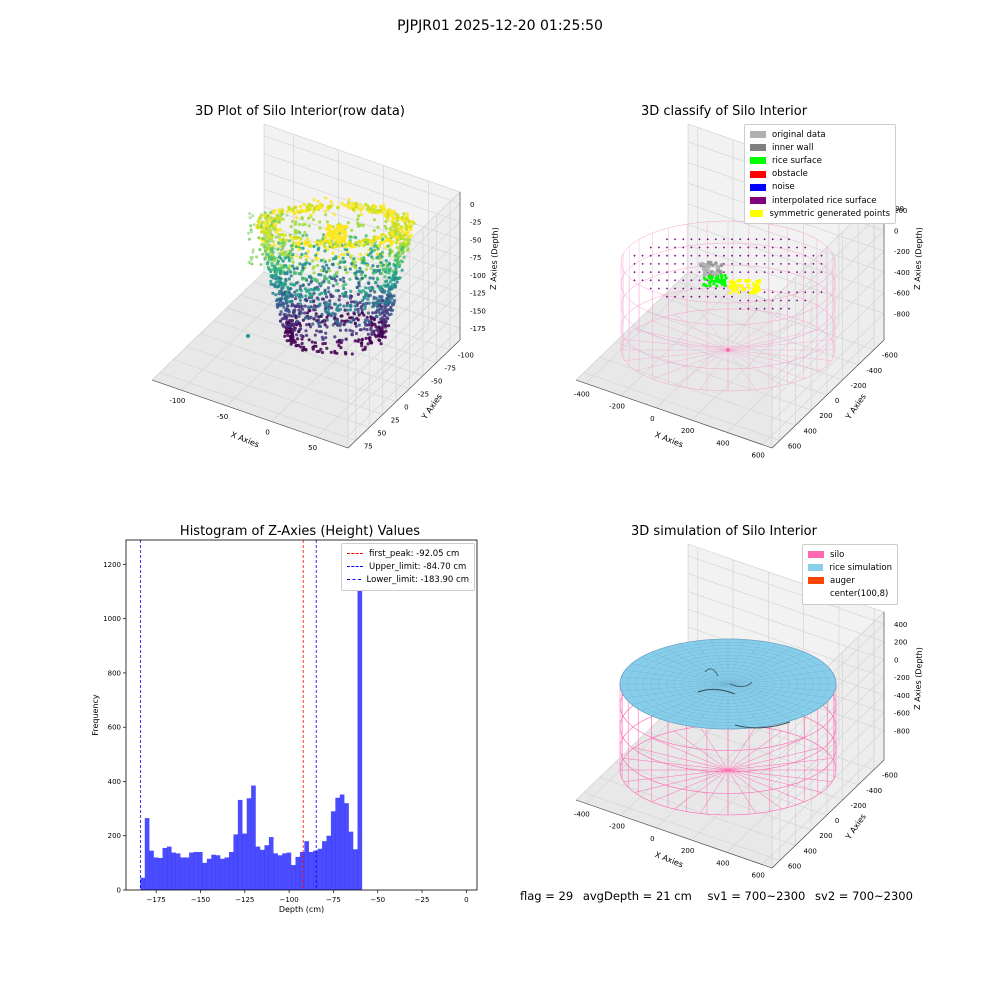  What do you see at coordinates (344, 238) in the screenshot?
I see `plot1-point-highlight` at bounding box center [344, 238].